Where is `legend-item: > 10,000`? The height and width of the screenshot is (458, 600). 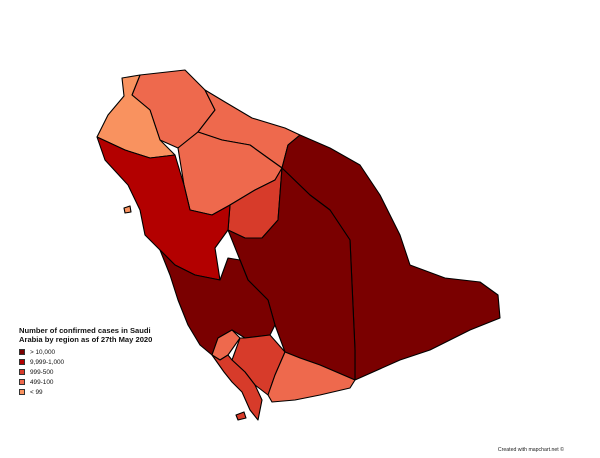 legend-item: > 10,000 is located at coordinates (94, 352).